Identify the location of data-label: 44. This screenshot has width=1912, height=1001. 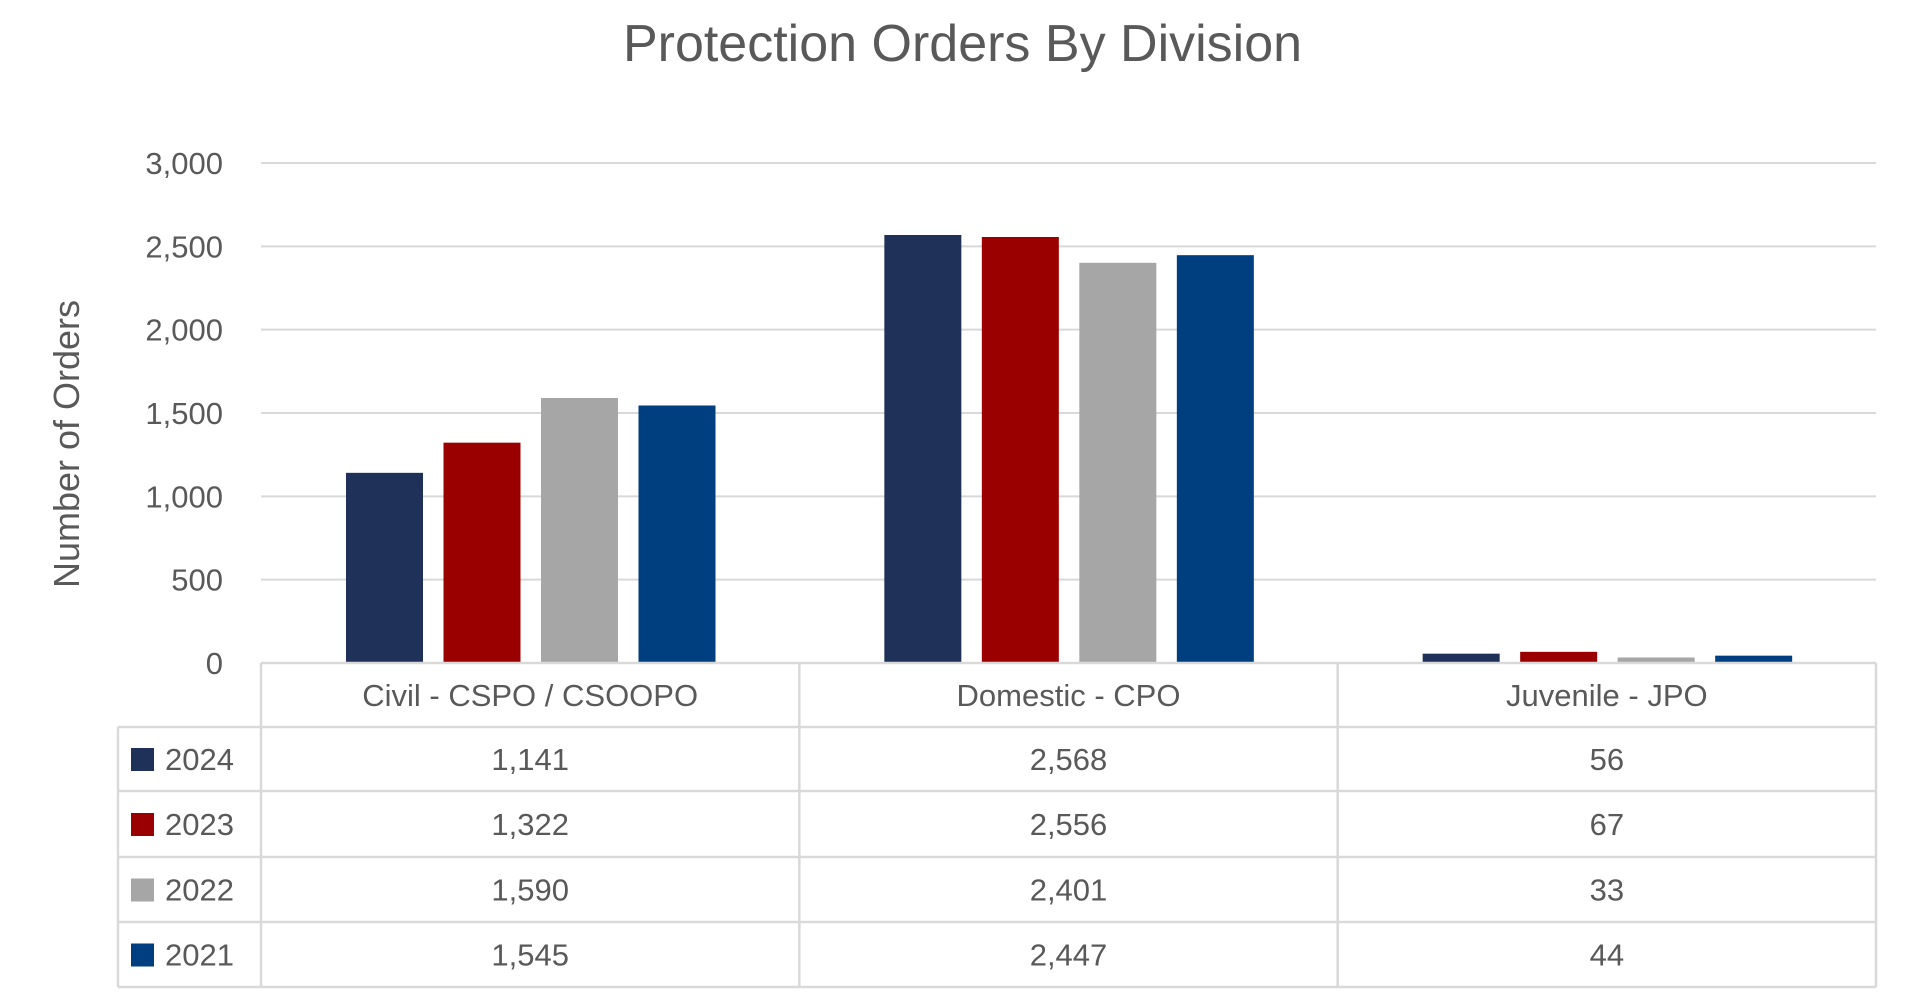
(1607, 955).